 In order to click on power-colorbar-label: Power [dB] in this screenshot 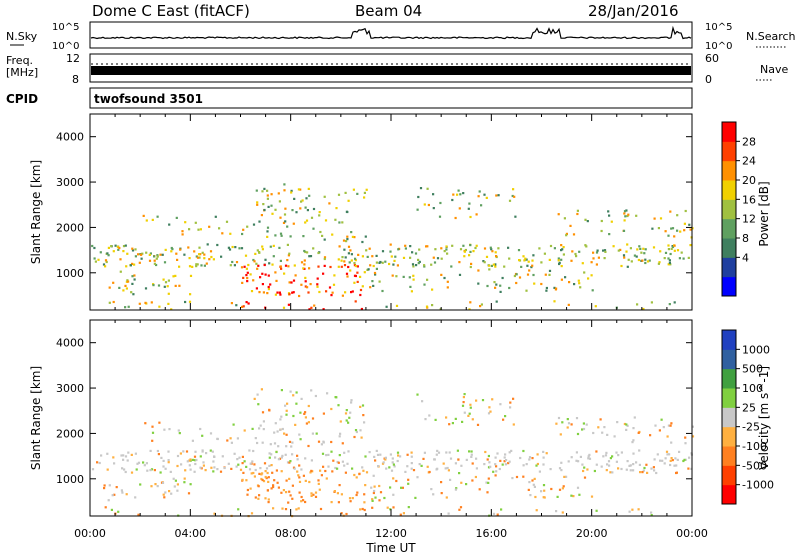, I will do `click(764, 213)`.